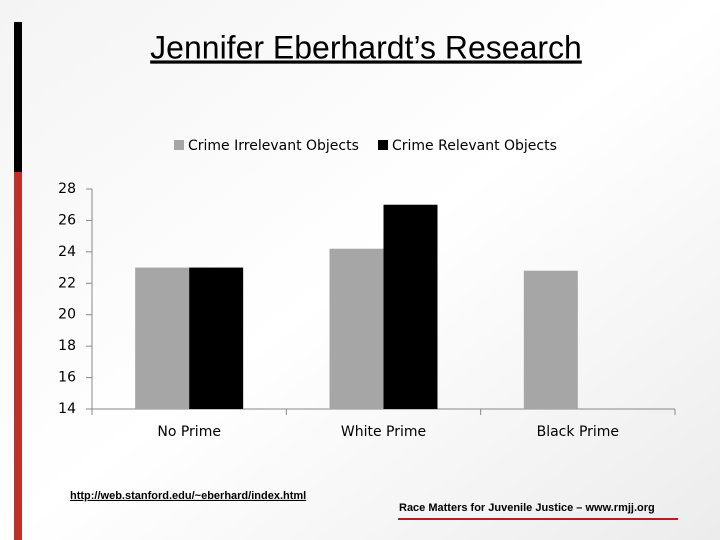 This screenshot has height=540, width=720. What do you see at coordinates (67, 189) in the screenshot?
I see `y-tick-label: 28` at bounding box center [67, 189].